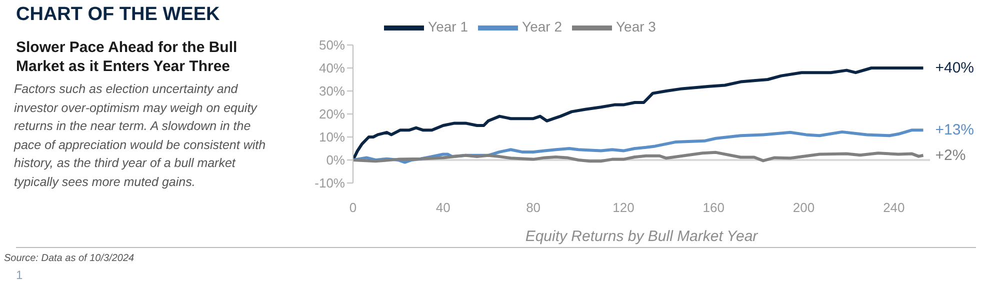 Image resolution: width=988 pixels, height=298 pixels. I want to click on x-axis-title: Equity Returns by Bull Market Year, so click(642, 236).